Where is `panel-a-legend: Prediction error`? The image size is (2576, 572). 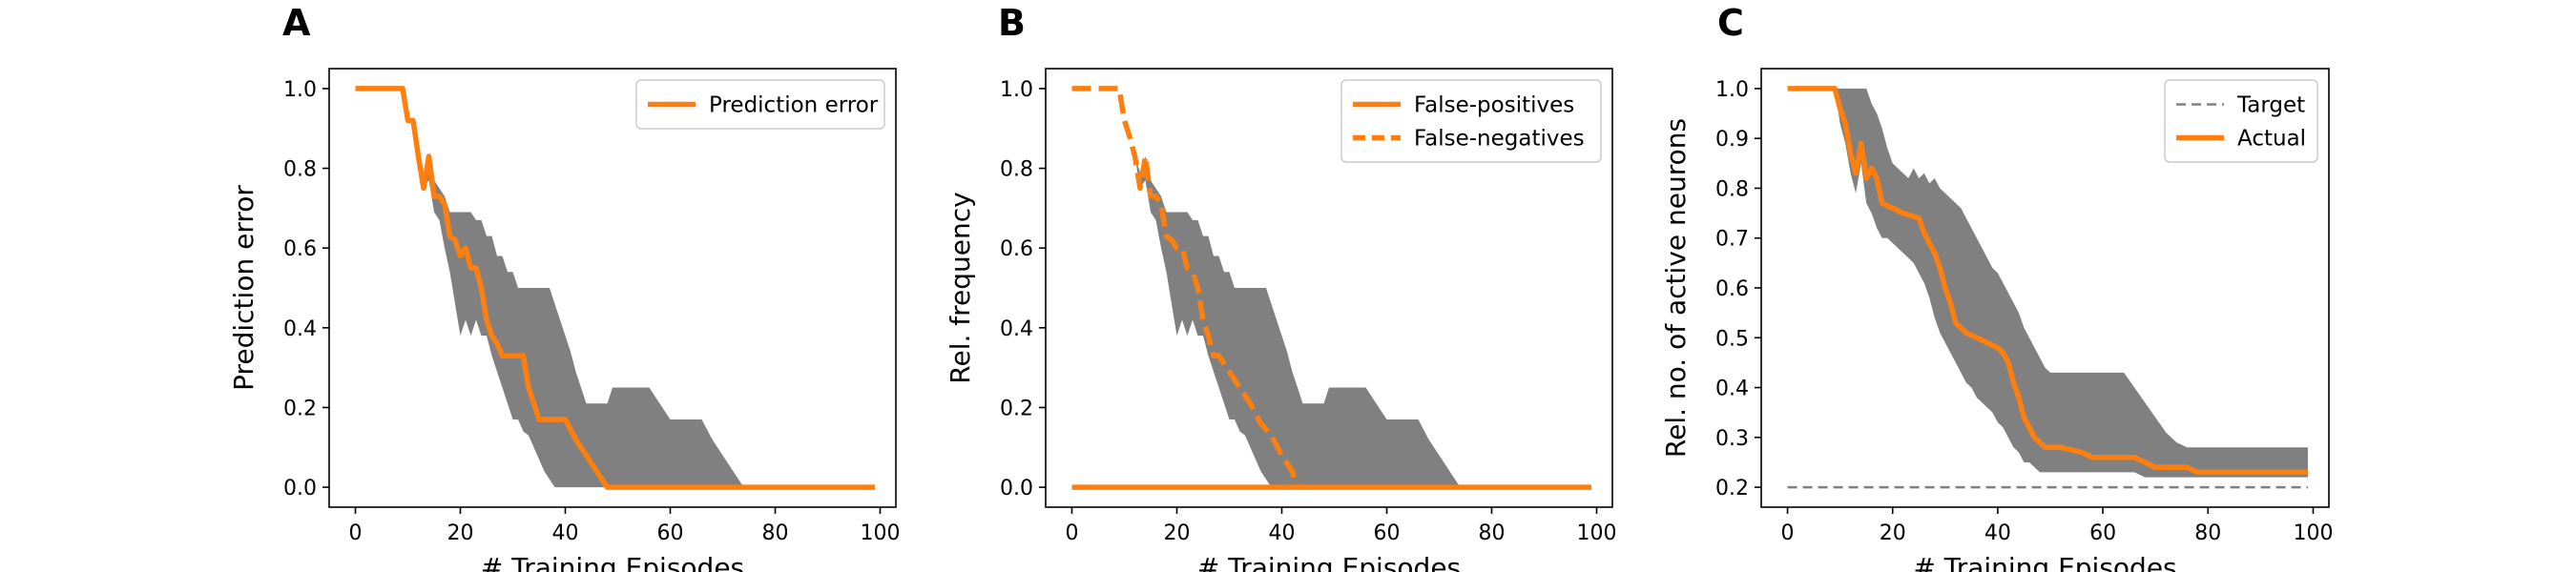
panel-a-legend: Prediction error is located at coordinates (760, 104).